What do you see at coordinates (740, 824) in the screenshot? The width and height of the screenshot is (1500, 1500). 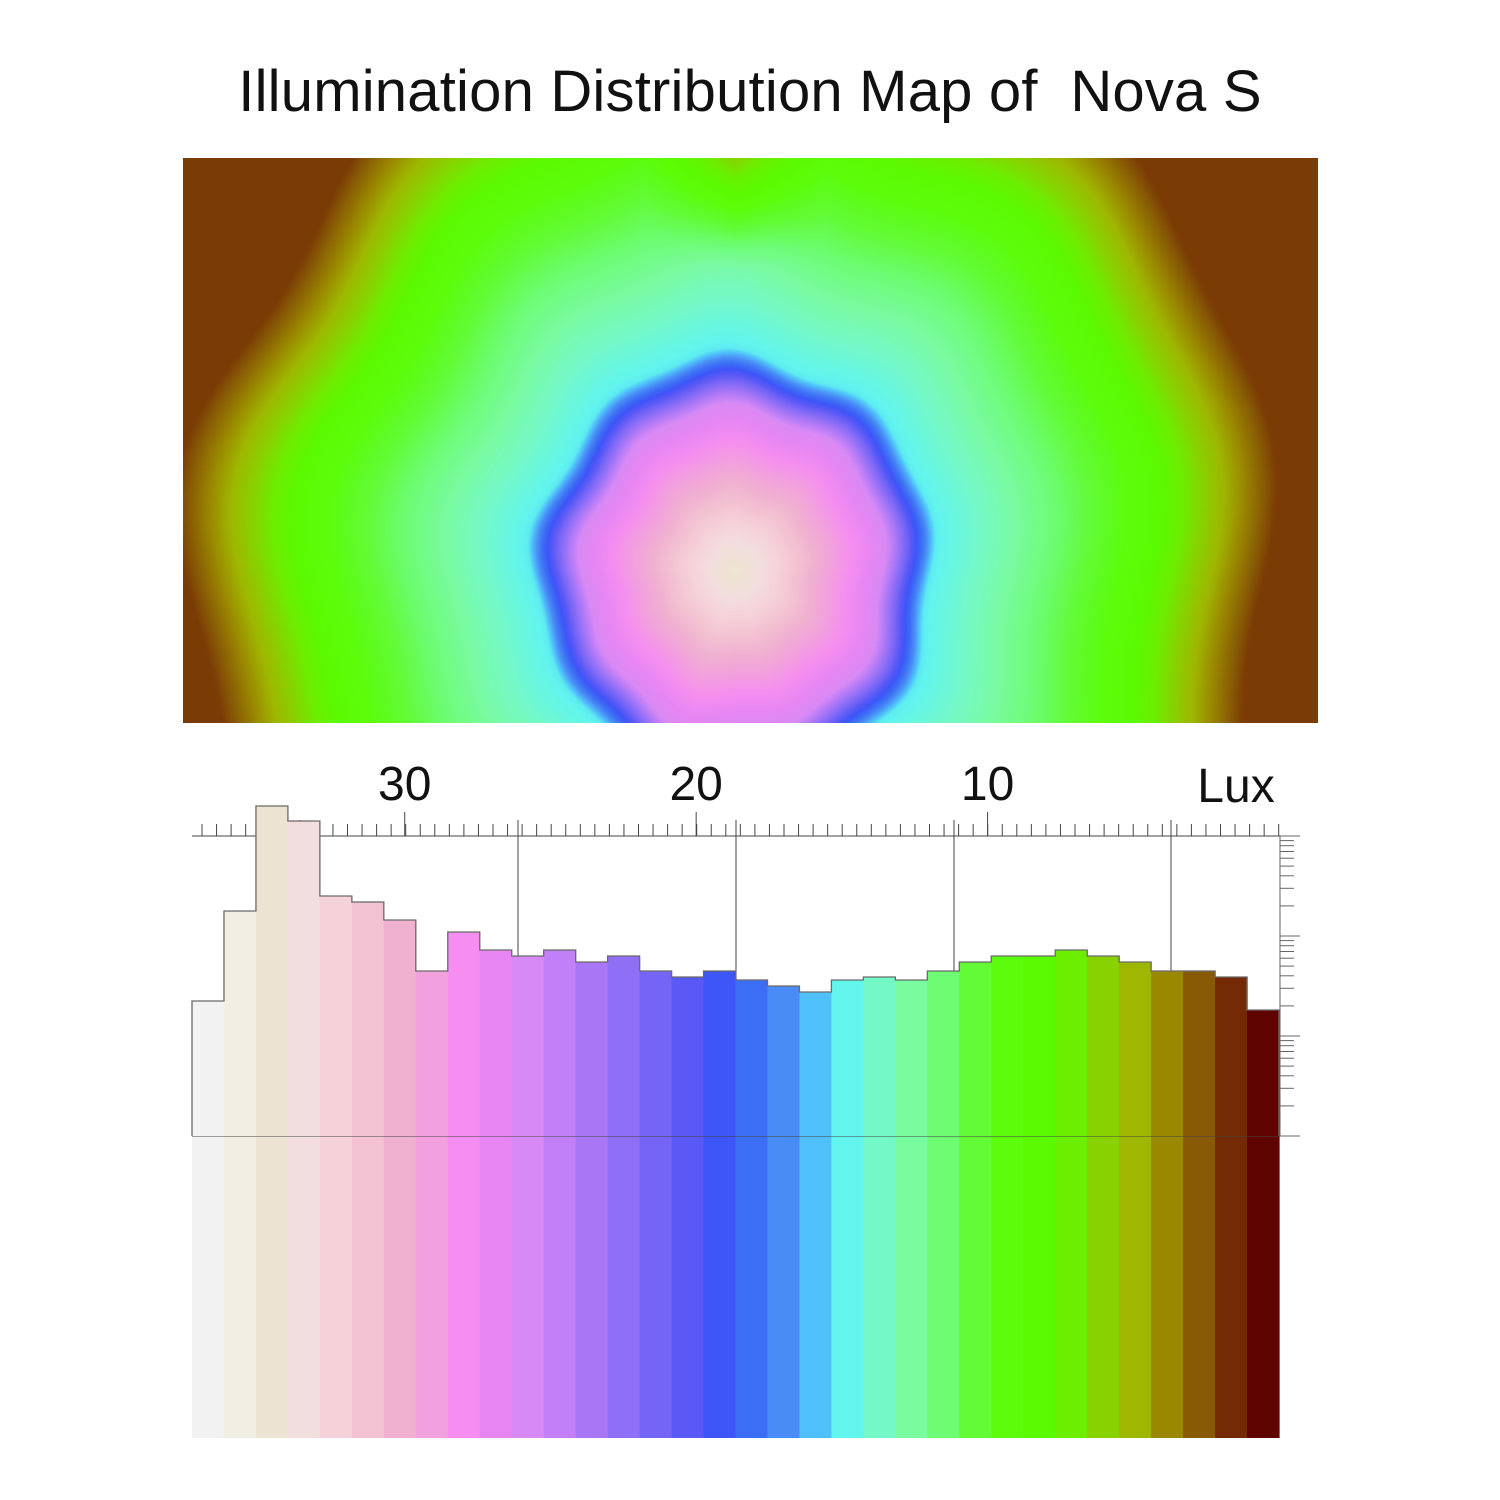 I see `x-axis-ticks` at bounding box center [740, 824].